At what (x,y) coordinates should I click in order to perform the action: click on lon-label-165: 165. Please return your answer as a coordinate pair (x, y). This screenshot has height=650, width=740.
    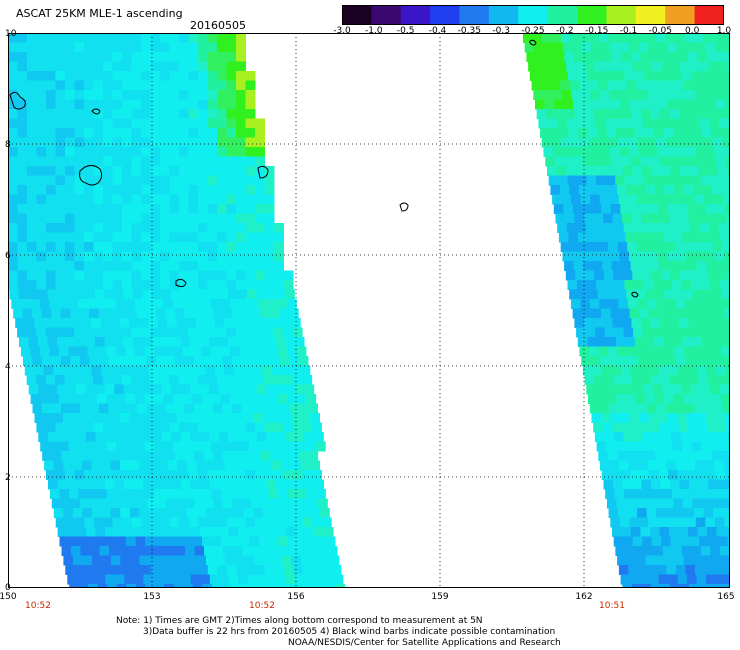
    Looking at the image, I should click on (726, 597).